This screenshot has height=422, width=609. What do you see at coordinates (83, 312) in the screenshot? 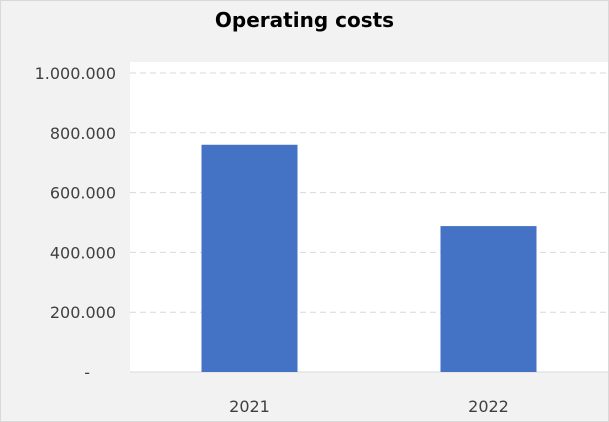
I see `y-tick-label: 200.000` at bounding box center [83, 312].